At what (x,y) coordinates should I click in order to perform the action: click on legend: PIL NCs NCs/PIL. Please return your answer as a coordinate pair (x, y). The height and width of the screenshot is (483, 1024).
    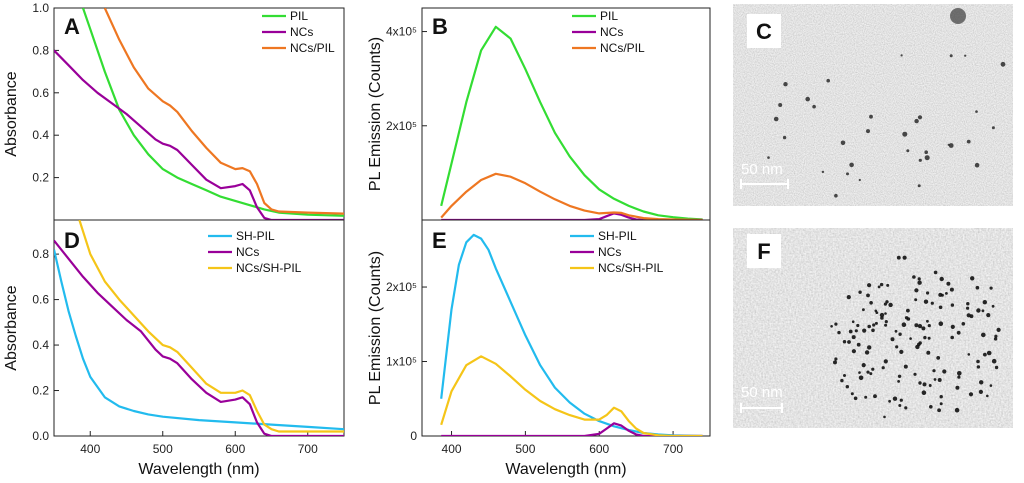
    Looking at the image, I should click on (298, 32).